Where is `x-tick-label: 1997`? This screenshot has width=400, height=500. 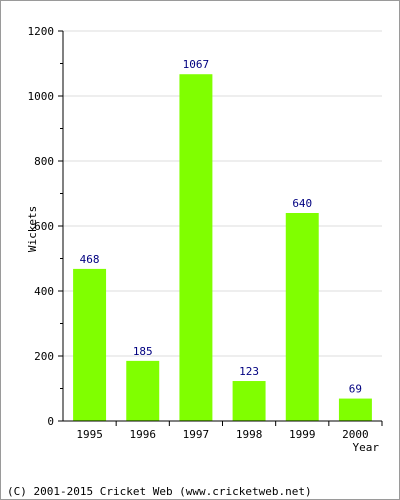 x-tick-label: 1997 is located at coordinates (196, 434).